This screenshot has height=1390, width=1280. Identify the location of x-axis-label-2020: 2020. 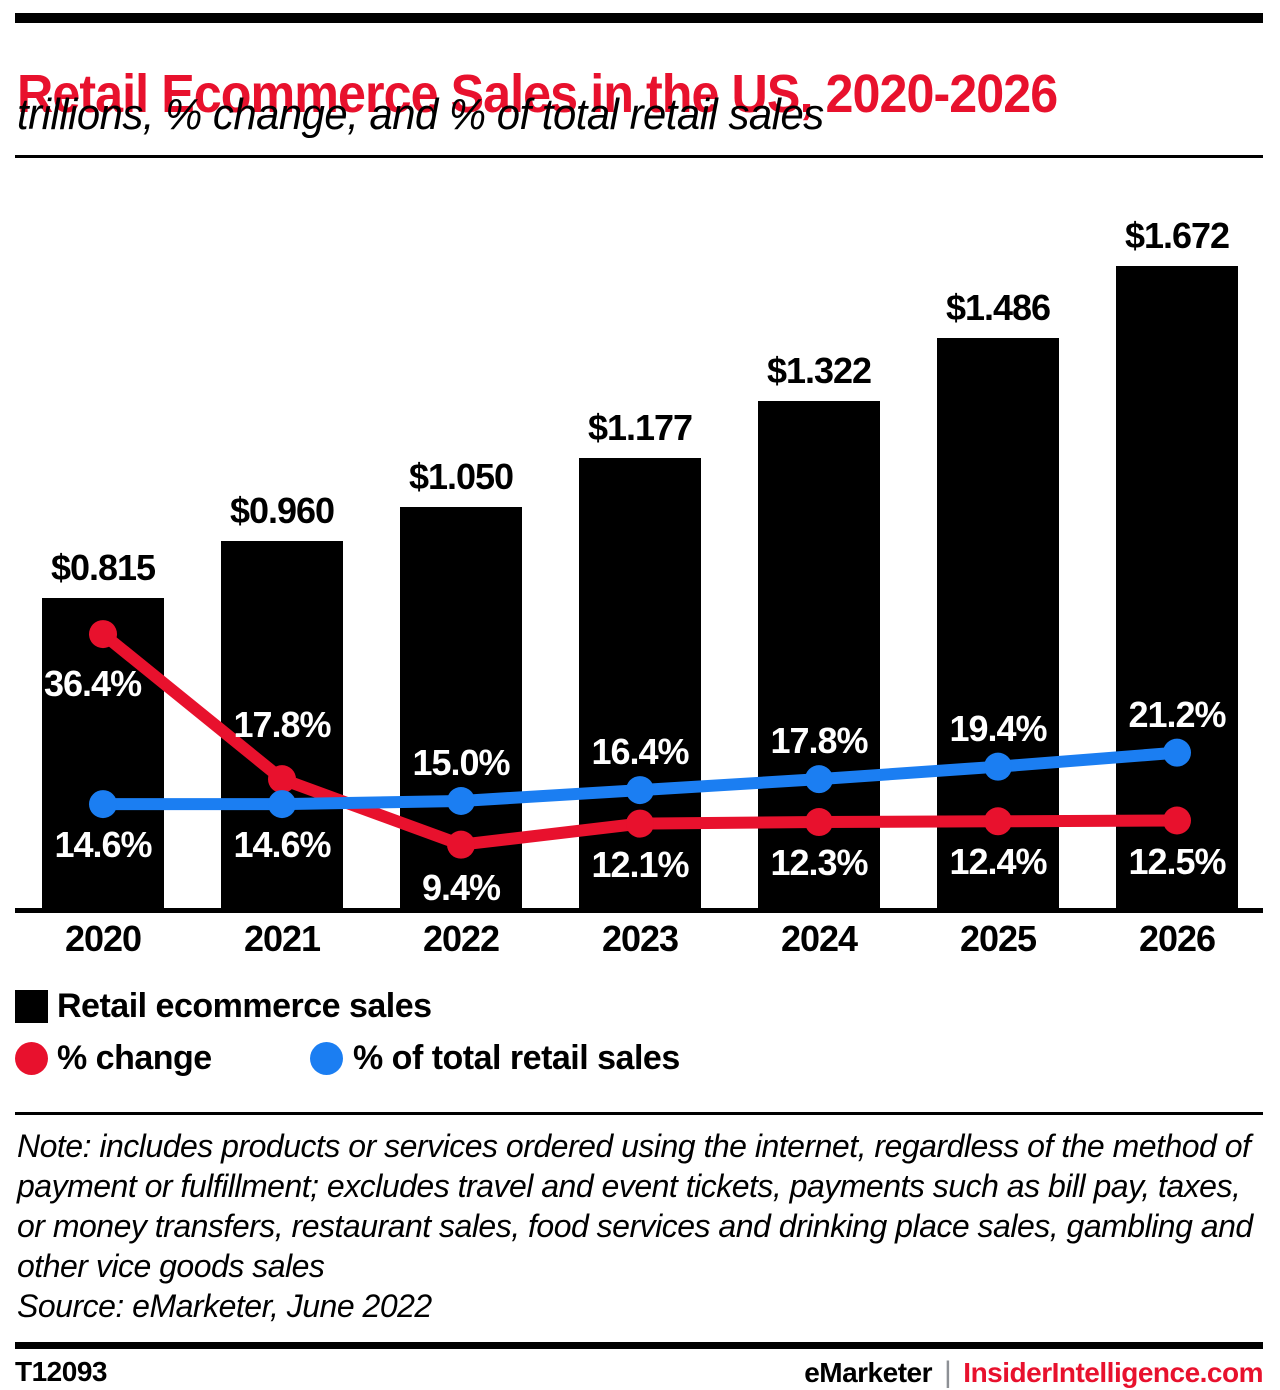
(103, 938).